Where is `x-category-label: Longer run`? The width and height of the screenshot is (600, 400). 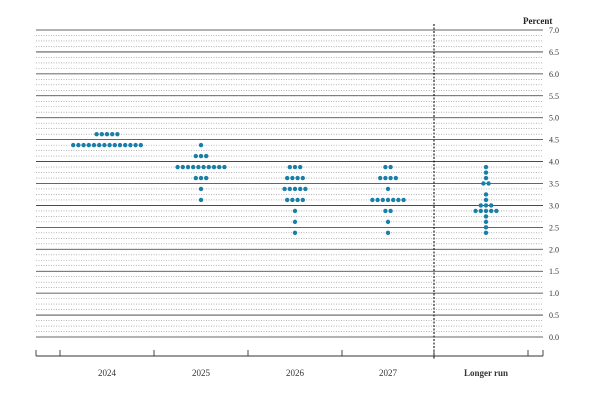
x-category-label: Longer run is located at coordinates (486, 373).